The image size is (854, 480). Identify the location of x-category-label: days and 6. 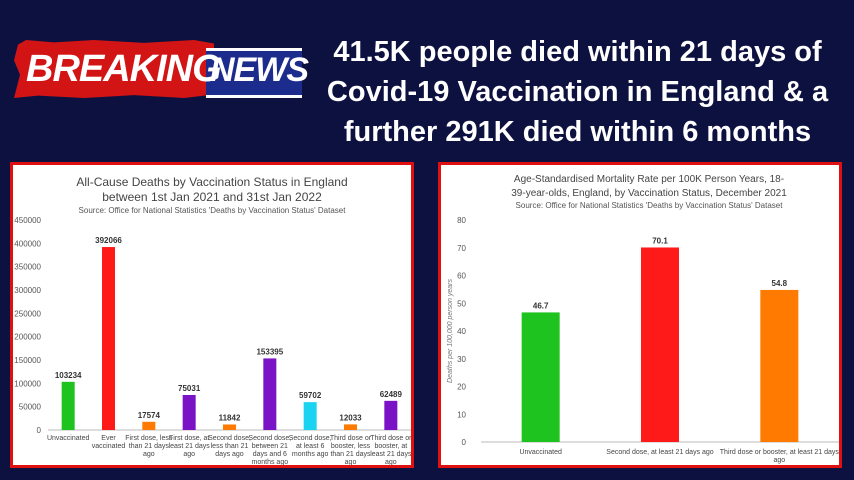
(270, 454).